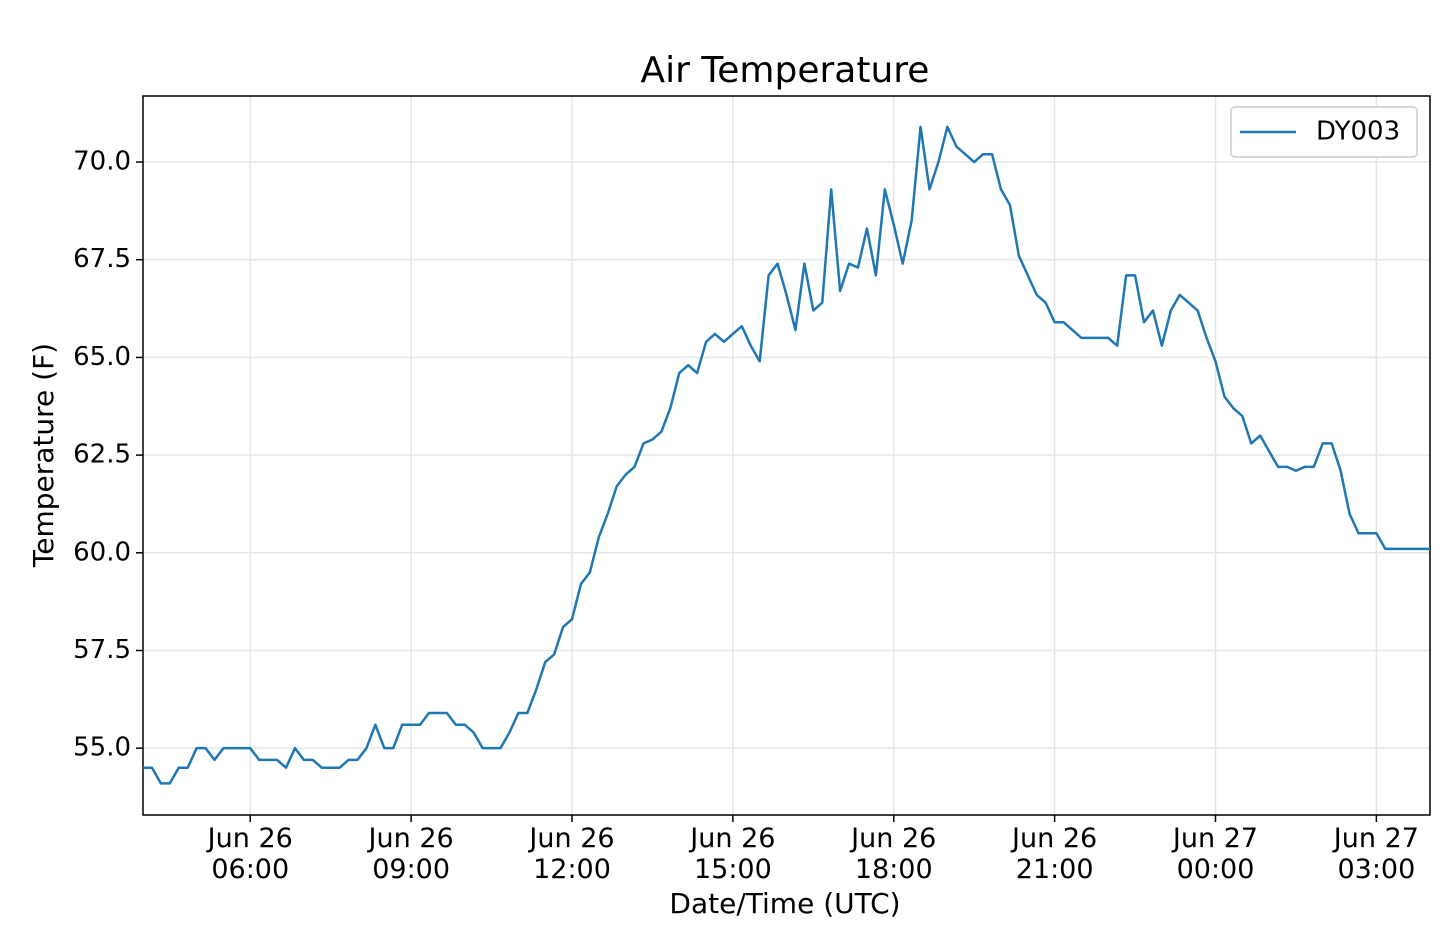  What do you see at coordinates (102, 259) in the screenshot?
I see `y-tick-label: 67.5` at bounding box center [102, 259].